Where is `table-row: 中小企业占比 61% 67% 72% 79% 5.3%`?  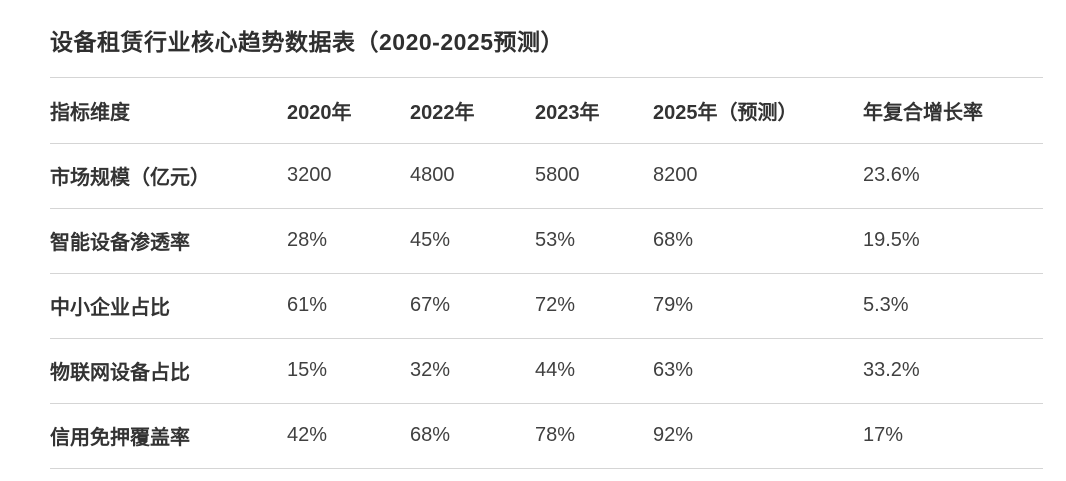
table-row: 中小企业占比 61% 67% 72% 79% 5.3% is located at coordinates (546, 306).